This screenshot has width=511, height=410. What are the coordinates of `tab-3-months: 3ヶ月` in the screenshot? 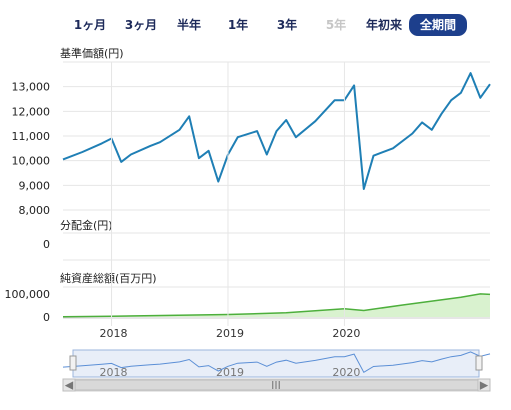 It's located at (141, 25).